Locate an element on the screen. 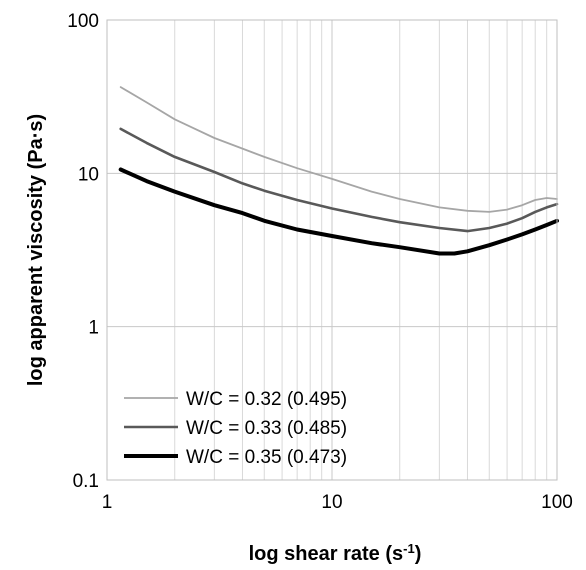 This screenshot has height=570, width=586. y-tick-label: 10 is located at coordinates (88, 174).